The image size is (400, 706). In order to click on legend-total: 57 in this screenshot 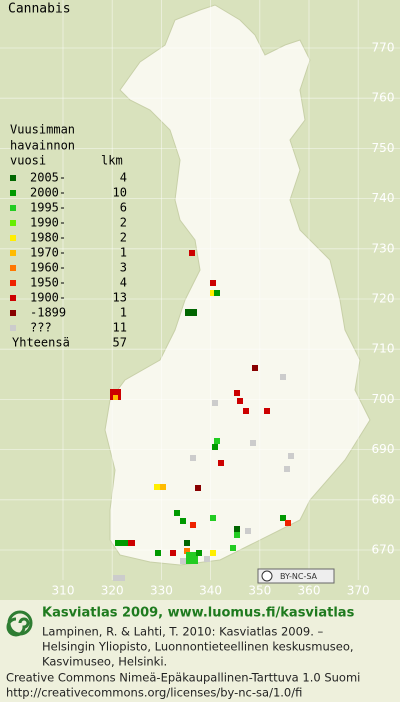, I will do `click(120, 343)`.